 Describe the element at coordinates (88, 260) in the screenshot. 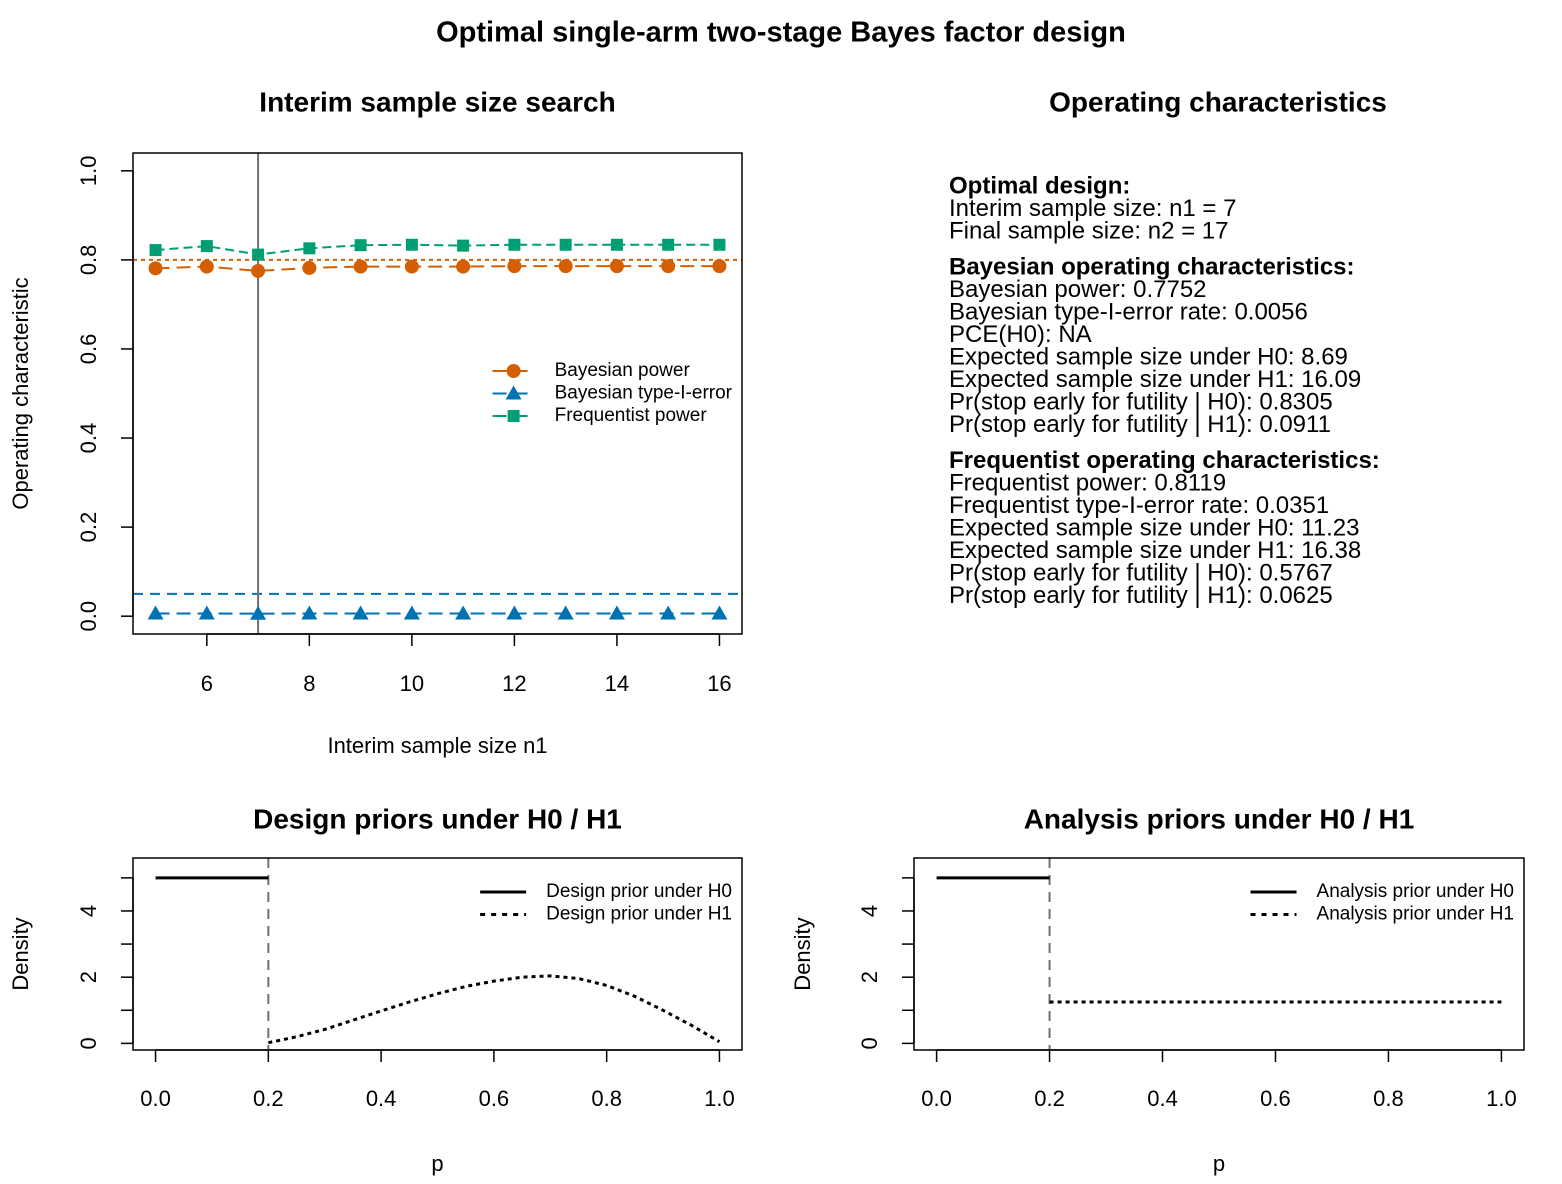

I see `y-tick-label: 0.8` at that location.